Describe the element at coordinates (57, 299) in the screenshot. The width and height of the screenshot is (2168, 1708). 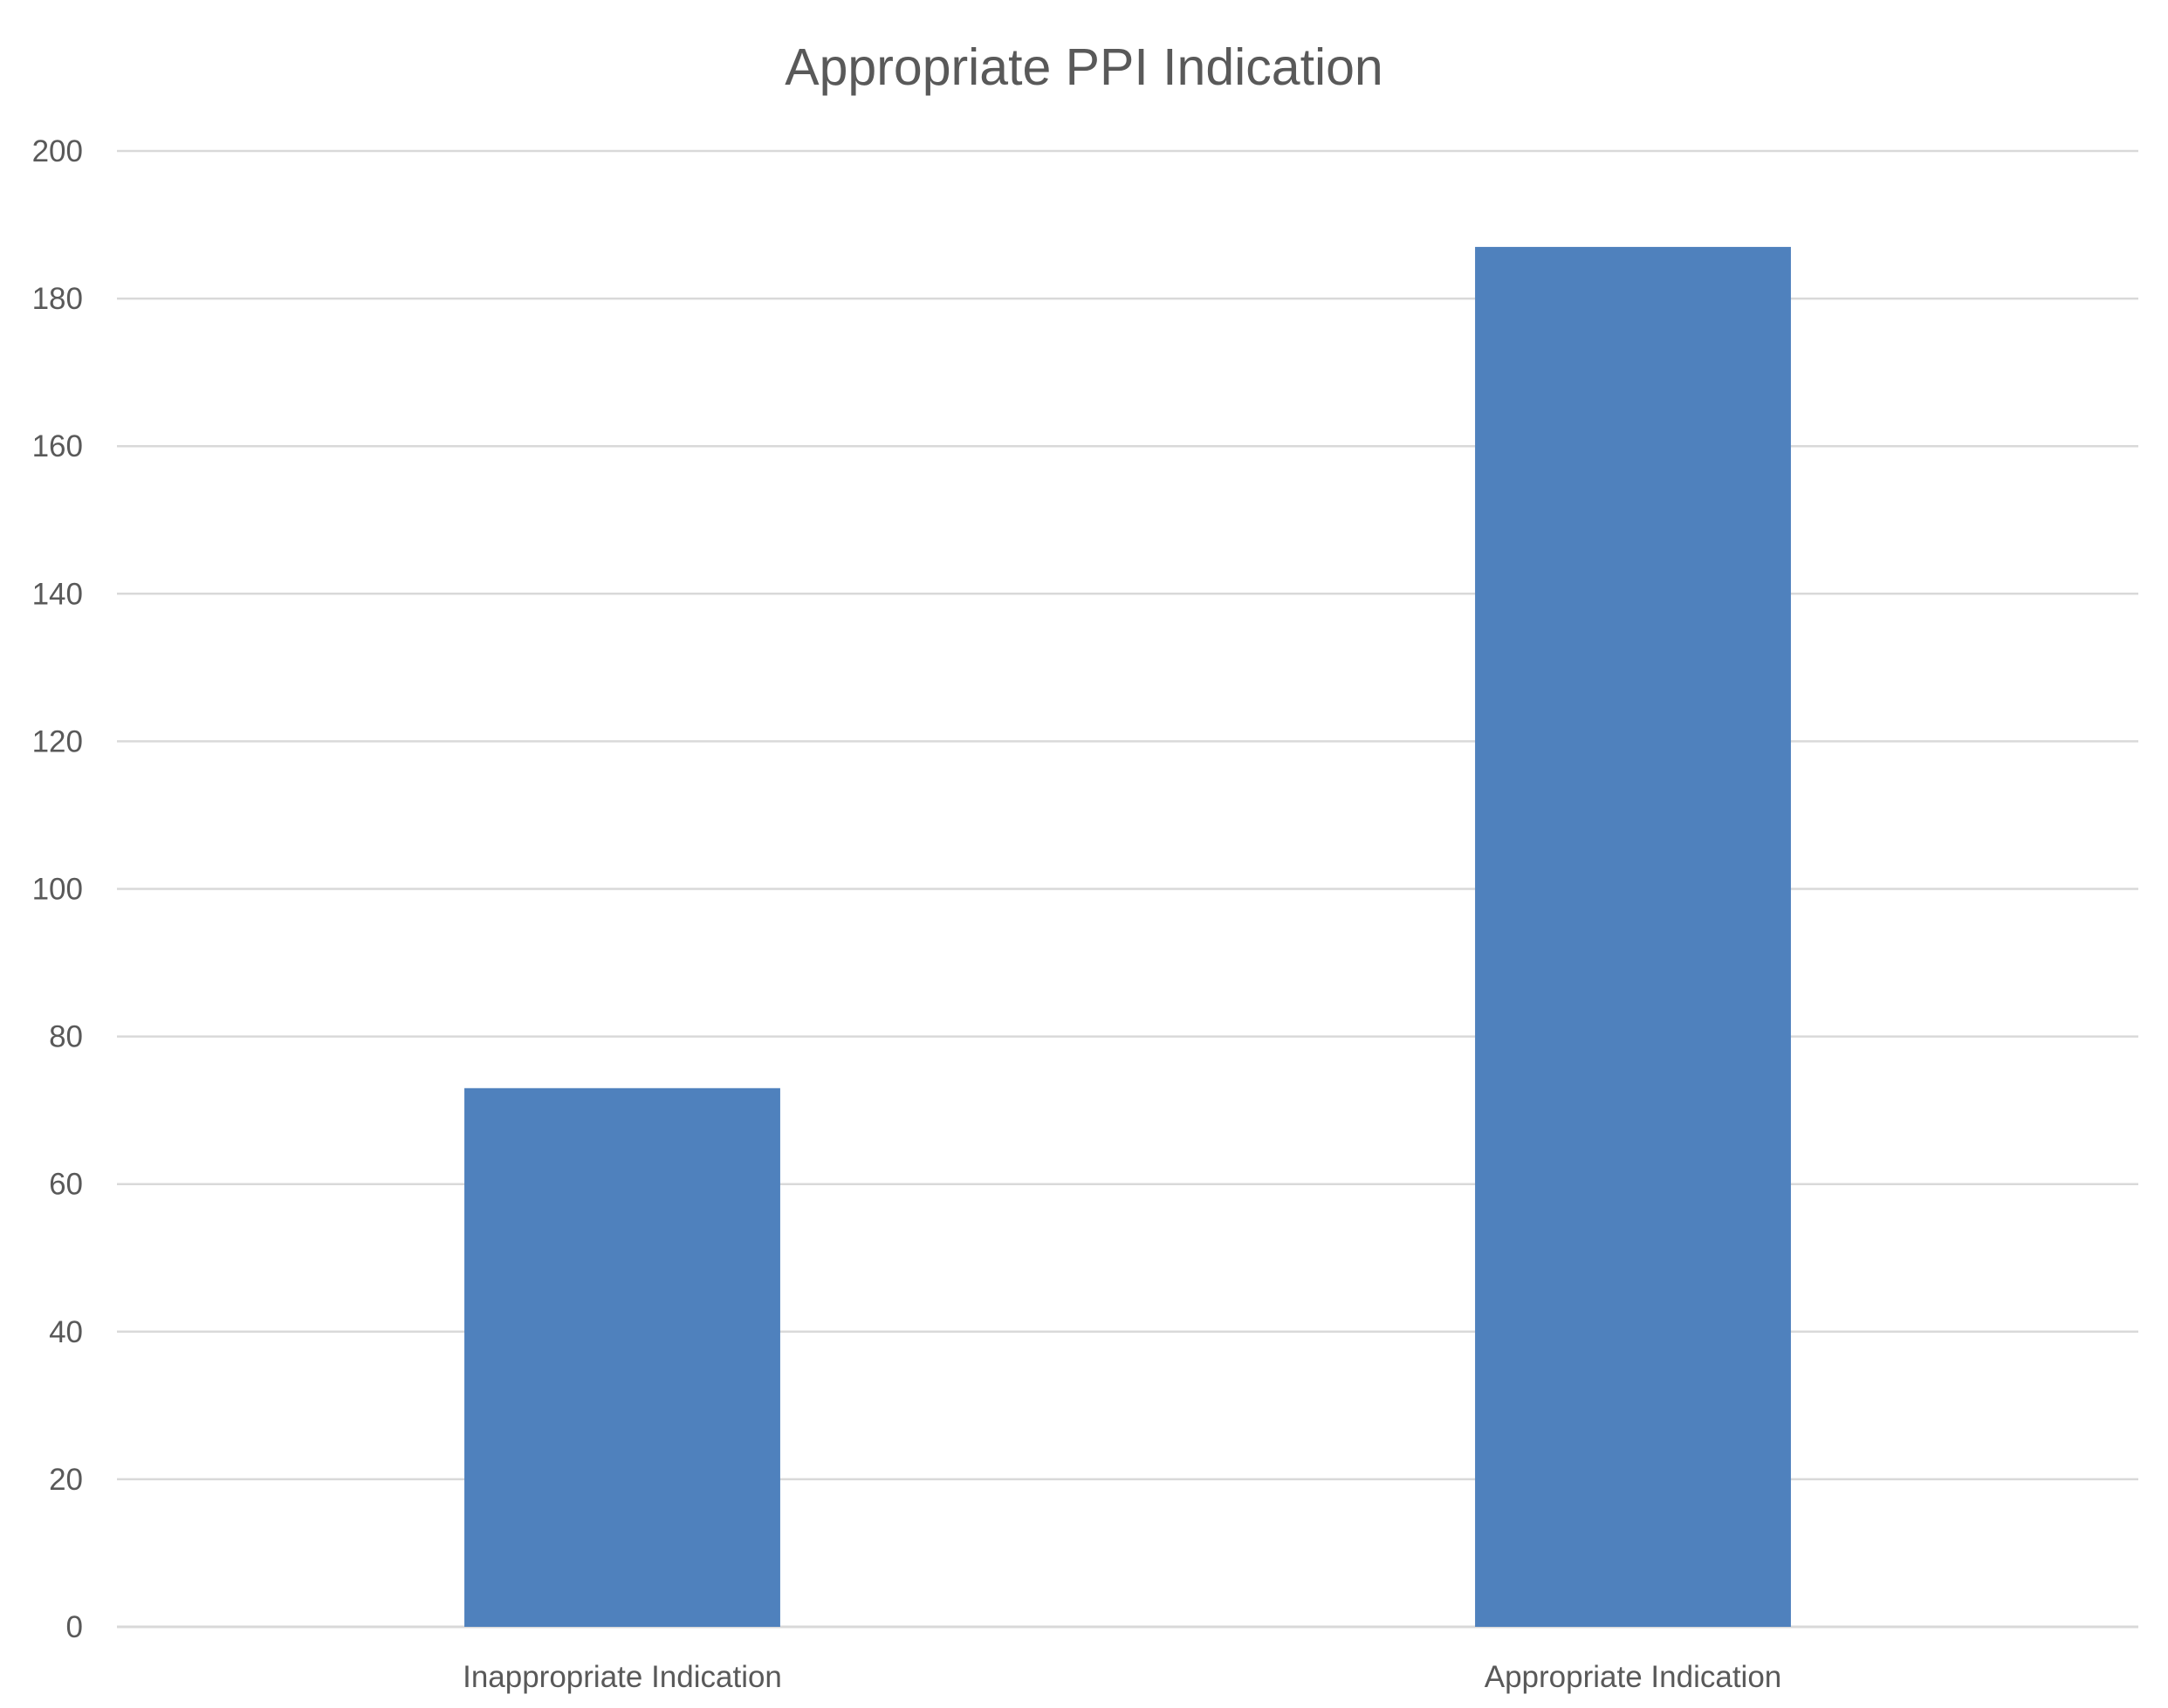
I see `y-tick-label-180: 180` at that location.